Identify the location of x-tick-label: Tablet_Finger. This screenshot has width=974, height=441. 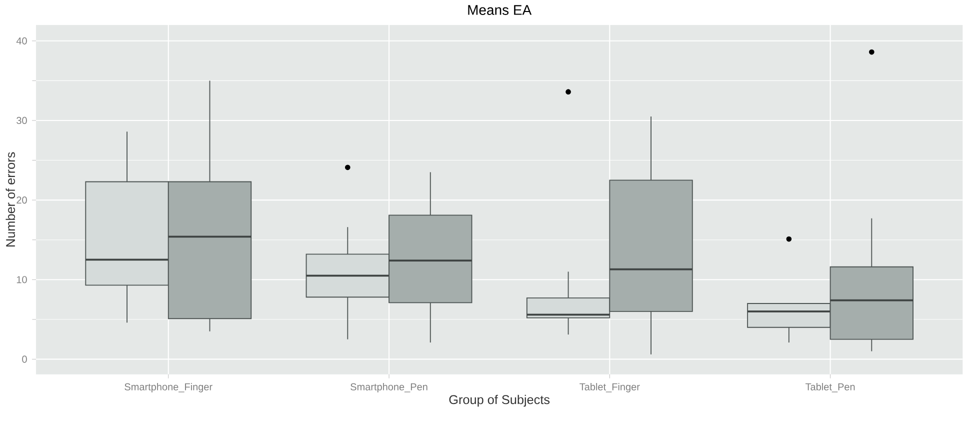
(610, 387).